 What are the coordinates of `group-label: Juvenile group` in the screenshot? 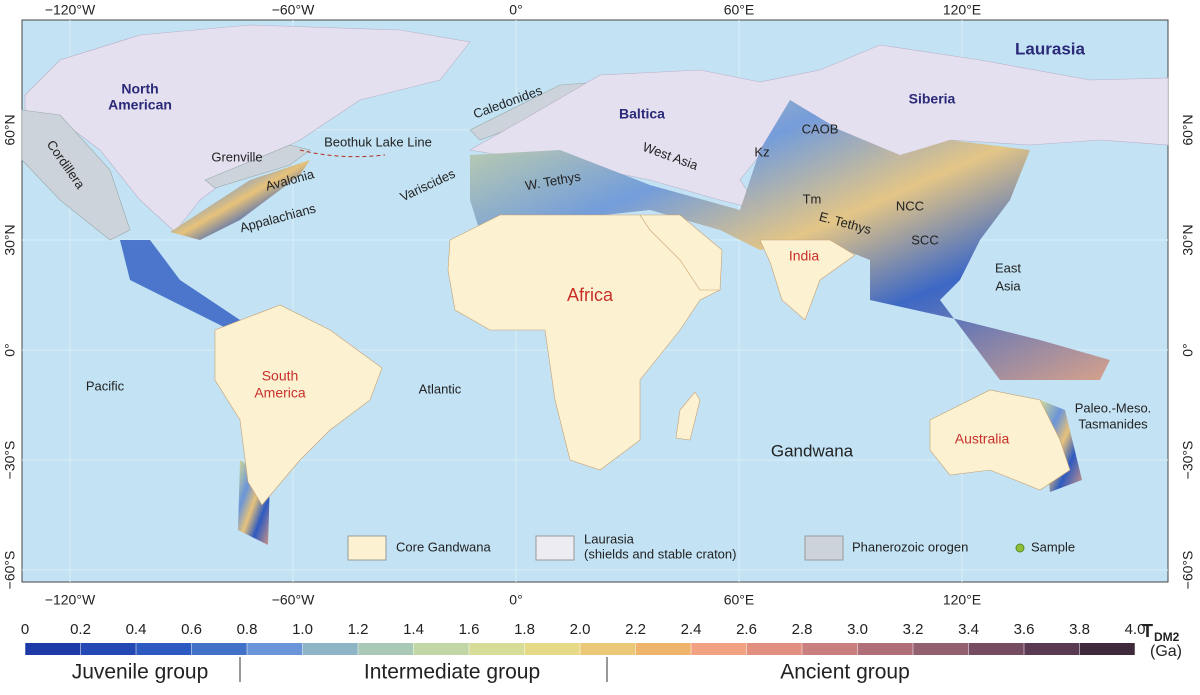 It's located at (140, 672).